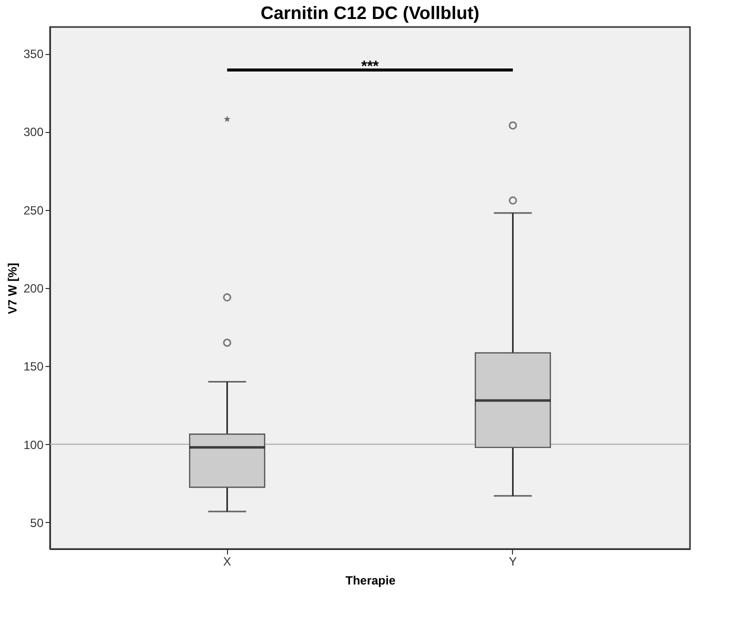 The width and height of the screenshot is (733, 631). What do you see at coordinates (33, 445) in the screenshot?
I see `y-tick-label: 100` at bounding box center [33, 445].